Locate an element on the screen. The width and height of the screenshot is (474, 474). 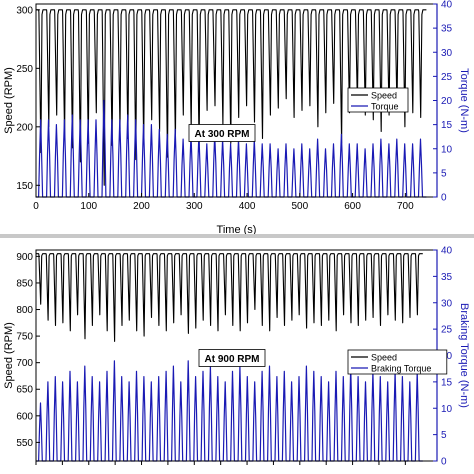
left-tick-label: 800 is located at coordinates (24, 310).